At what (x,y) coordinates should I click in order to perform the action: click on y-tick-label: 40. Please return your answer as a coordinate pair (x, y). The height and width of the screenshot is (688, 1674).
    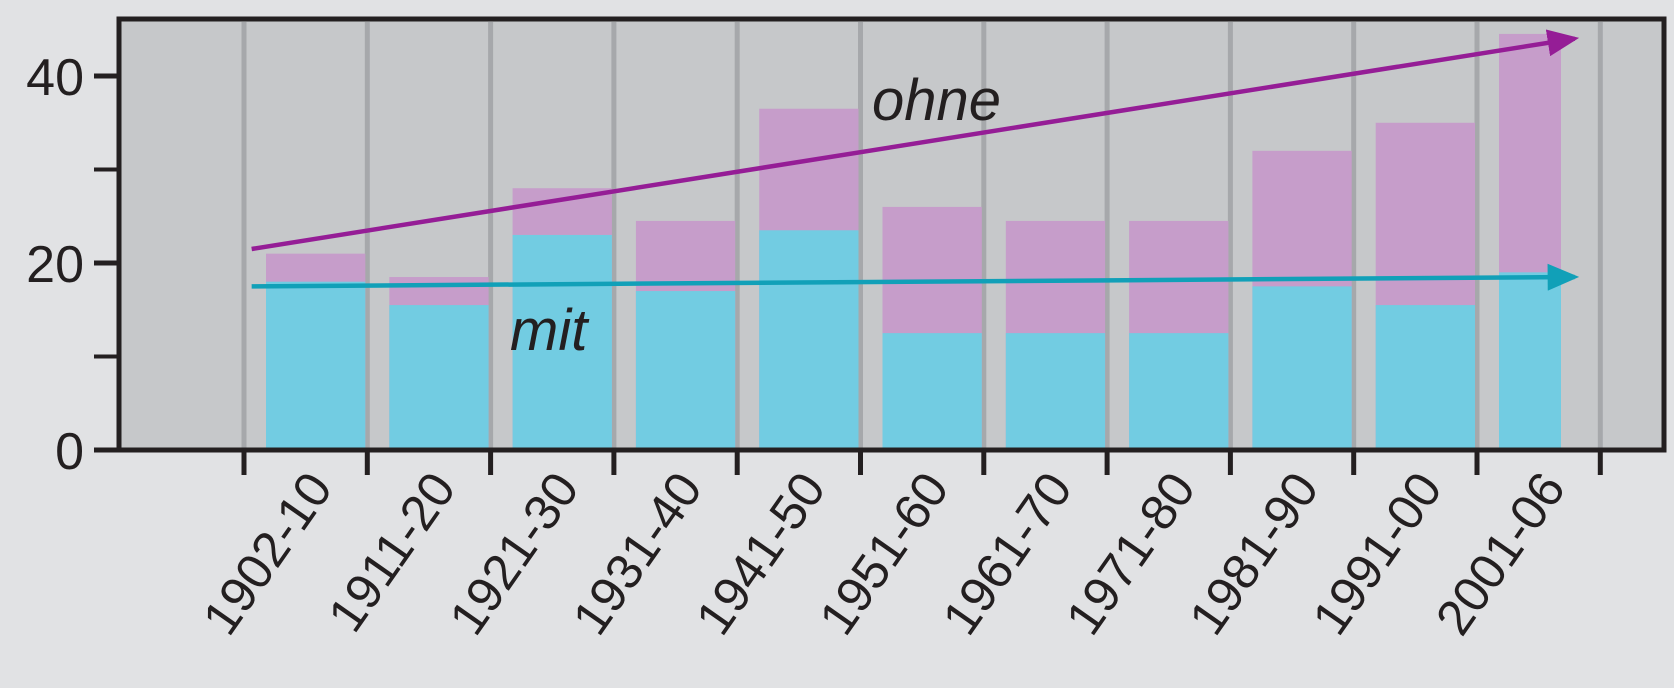
    Looking at the image, I should click on (55, 78).